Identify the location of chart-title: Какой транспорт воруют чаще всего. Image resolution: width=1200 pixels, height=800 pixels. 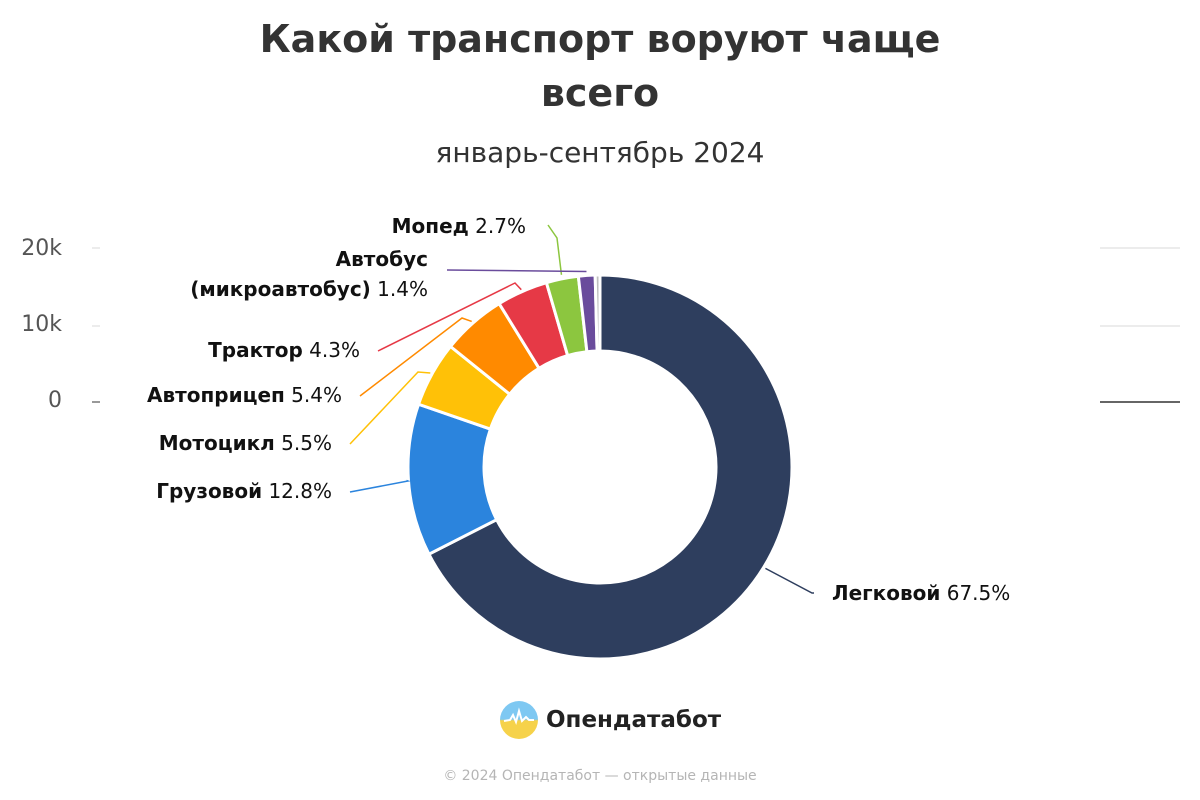
(600, 66).